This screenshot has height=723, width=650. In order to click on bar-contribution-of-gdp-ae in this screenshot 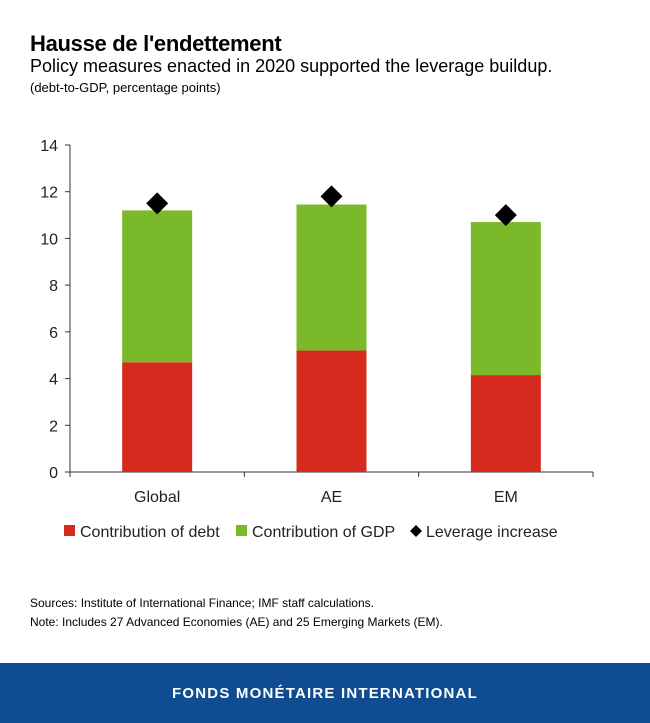, I will do `click(331, 277)`.